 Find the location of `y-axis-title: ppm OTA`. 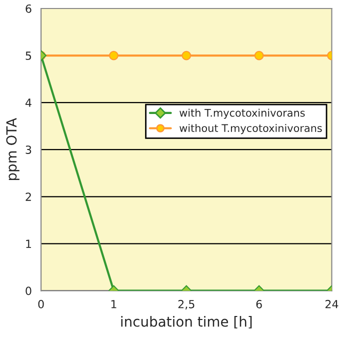

y-axis-title: ppm OTA is located at coordinates (13, 149).